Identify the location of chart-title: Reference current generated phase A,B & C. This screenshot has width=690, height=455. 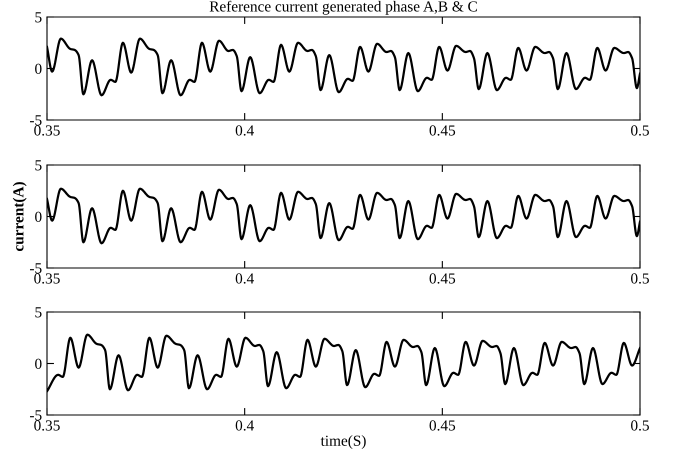
(343, 7).